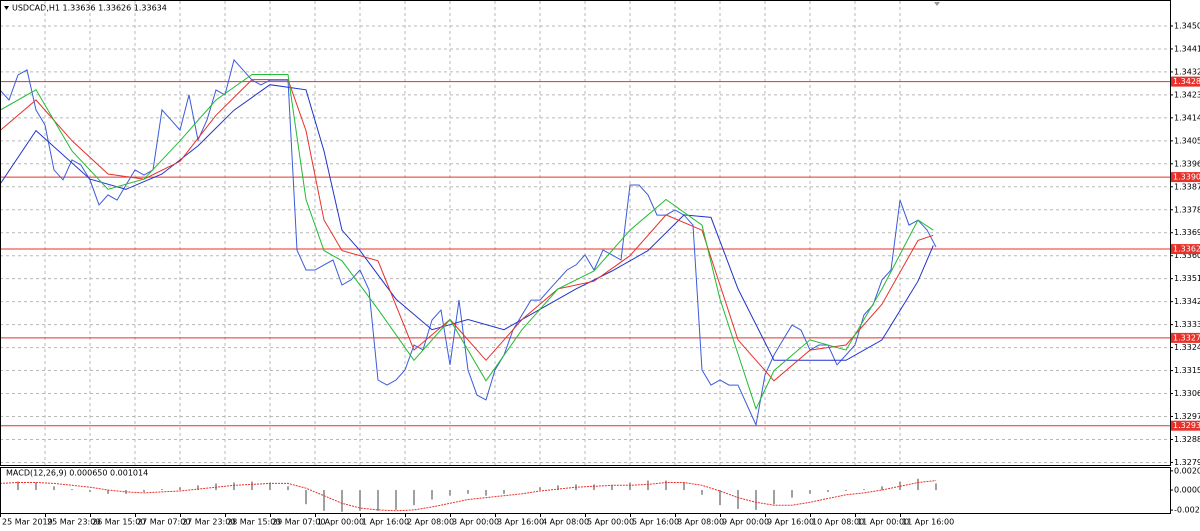 The image size is (1200, 531). Describe the element at coordinates (1187, 324) in the screenshot. I see `y-tick-label: 1.33330` at that location.